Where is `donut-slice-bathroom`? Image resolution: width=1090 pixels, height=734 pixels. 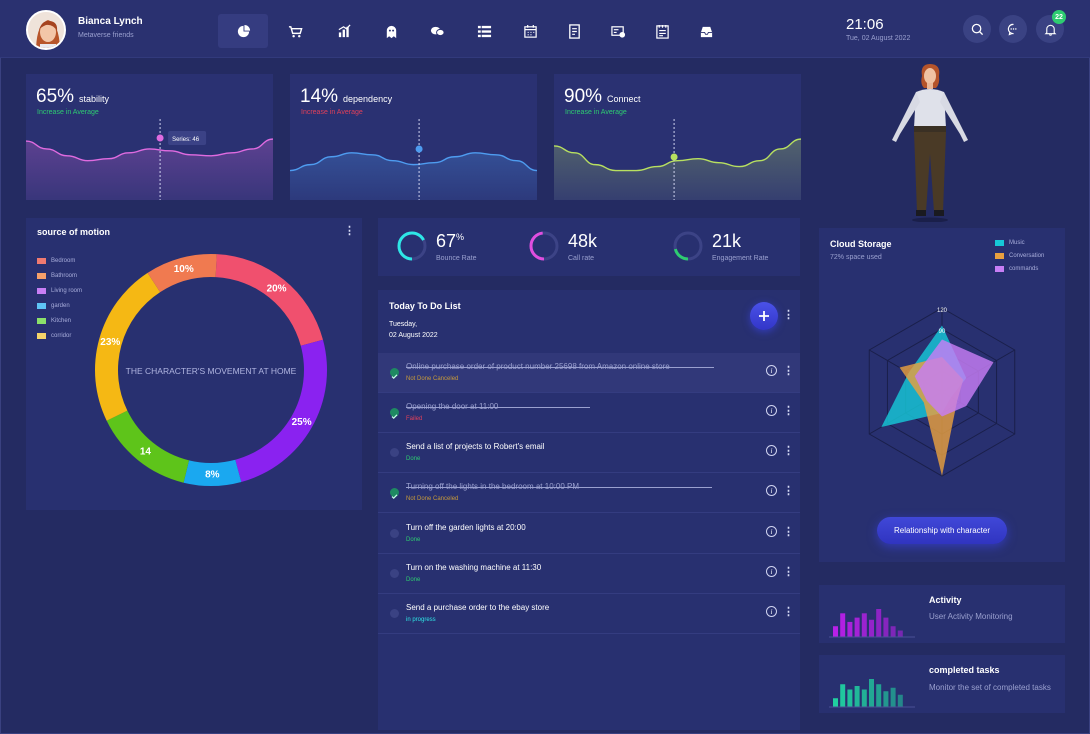 donut-slice-bathroom is located at coordinates (182, 273).